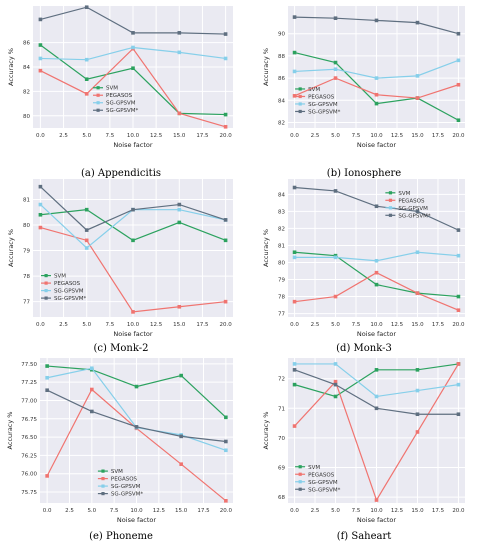  What do you see at coordinates (281, 79) in the screenshot?
I see `y-tick-label: 86` at bounding box center [281, 79].